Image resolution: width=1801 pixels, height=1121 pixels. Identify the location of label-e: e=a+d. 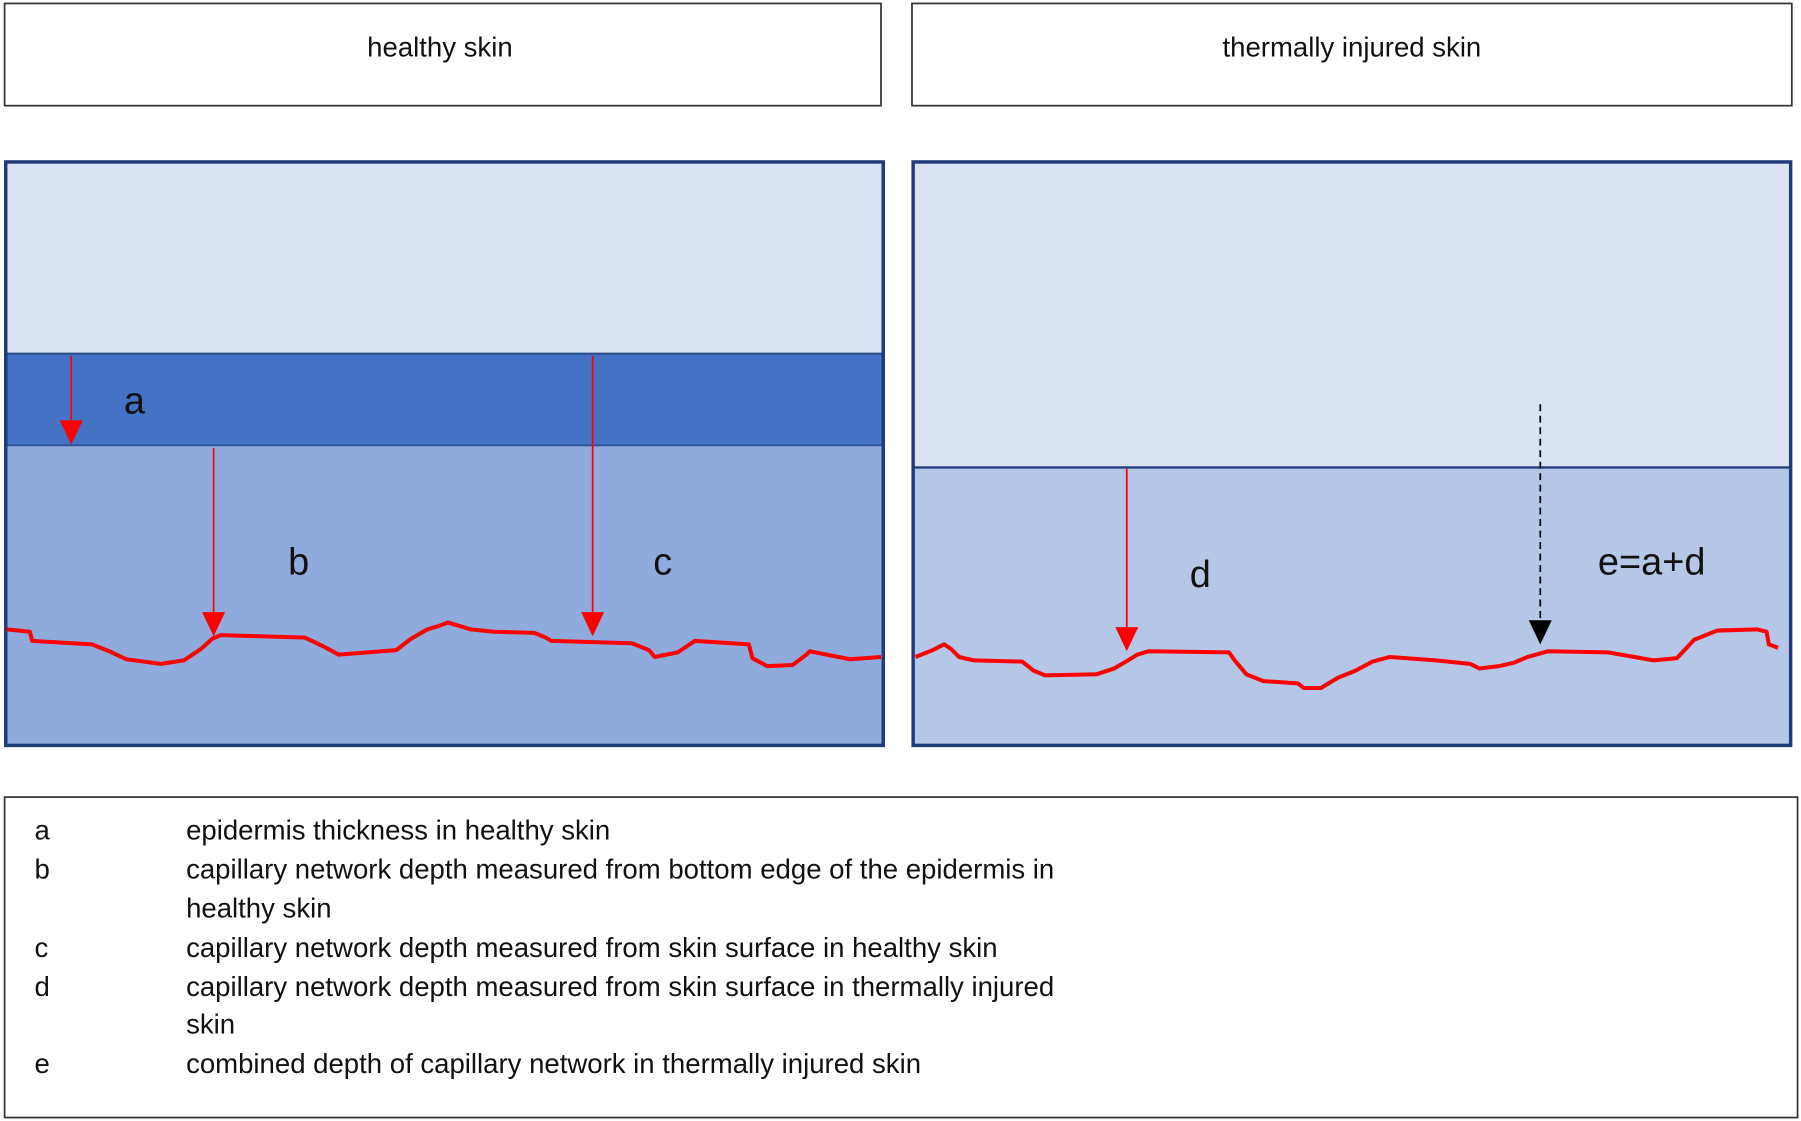
(1651, 562).